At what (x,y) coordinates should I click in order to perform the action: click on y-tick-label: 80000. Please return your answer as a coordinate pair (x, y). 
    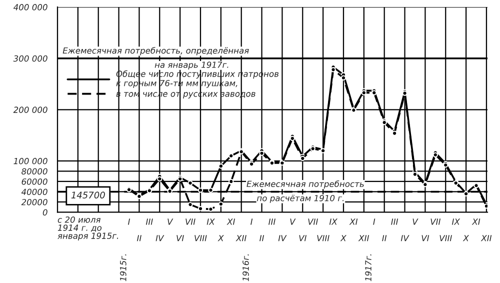
    Looking at the image, I should click on (35, 171).